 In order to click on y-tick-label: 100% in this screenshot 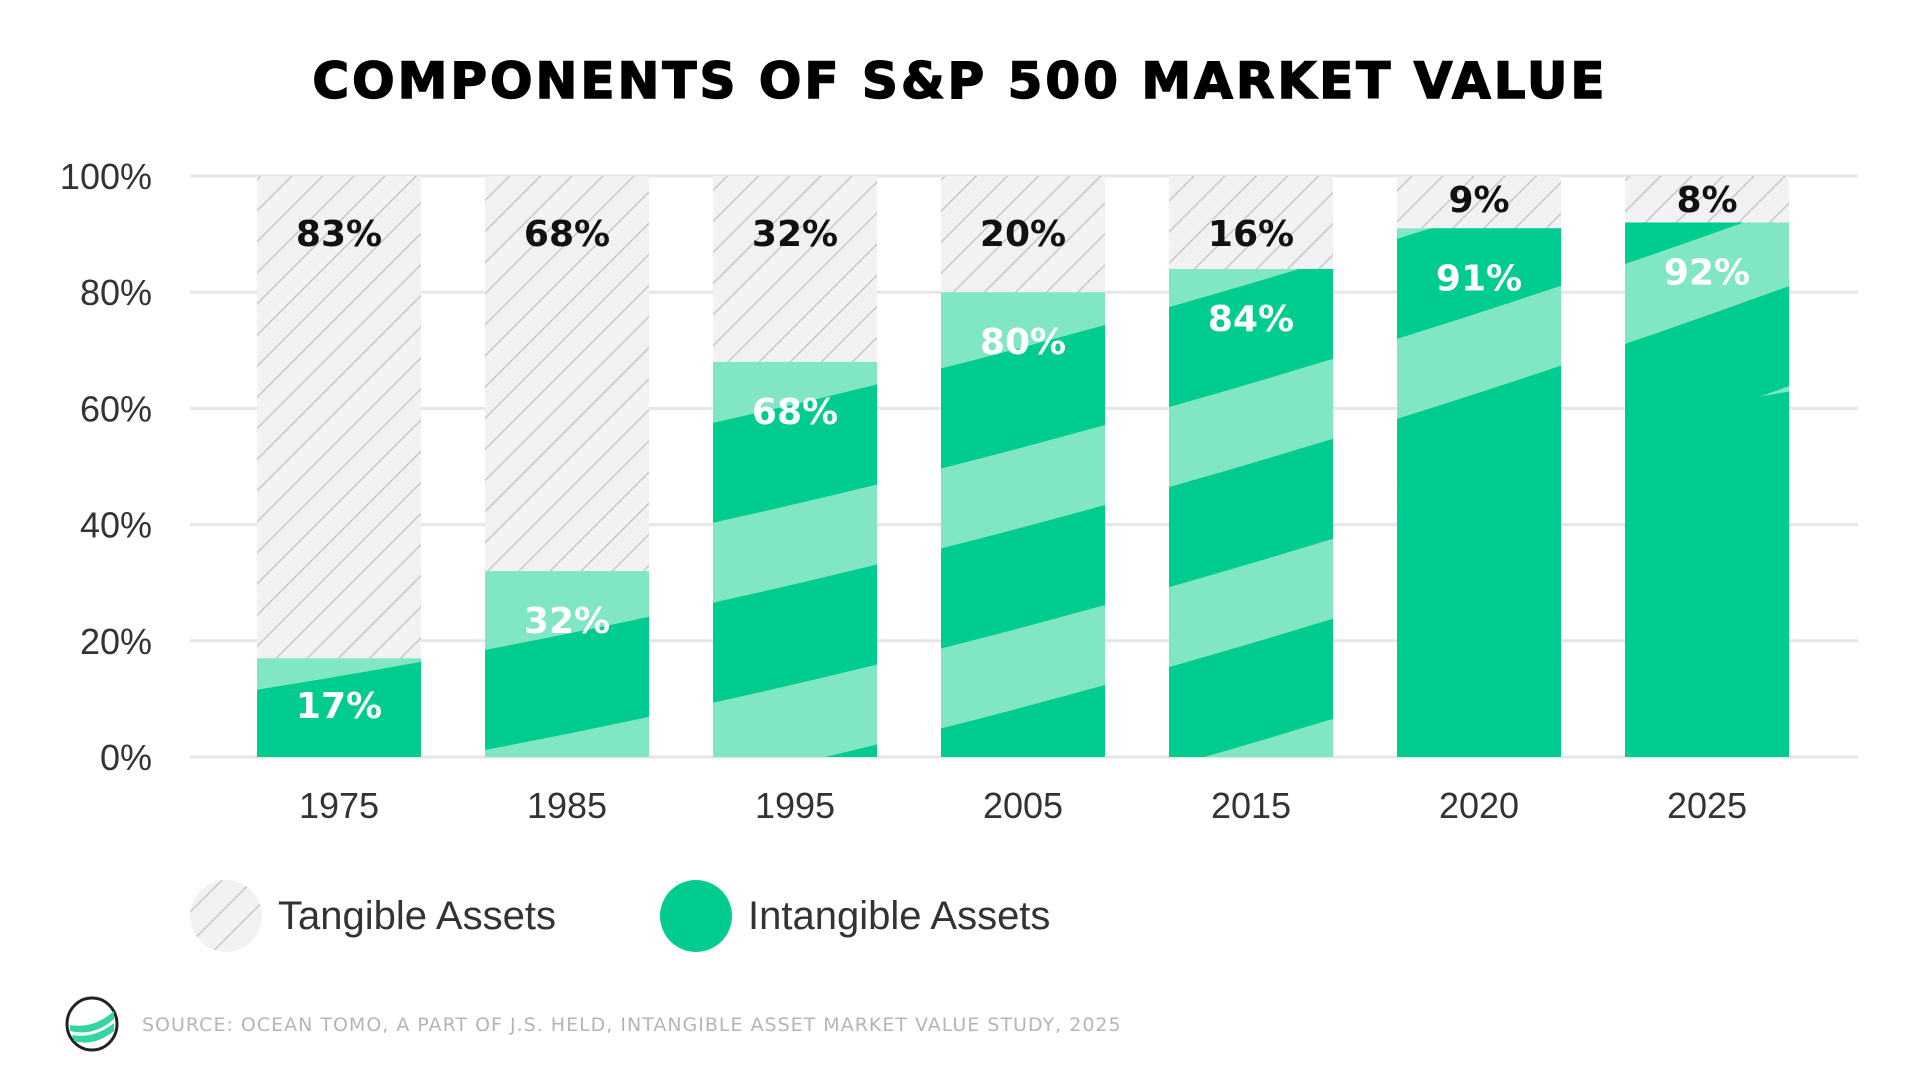, I will do `click(106, 176)`.